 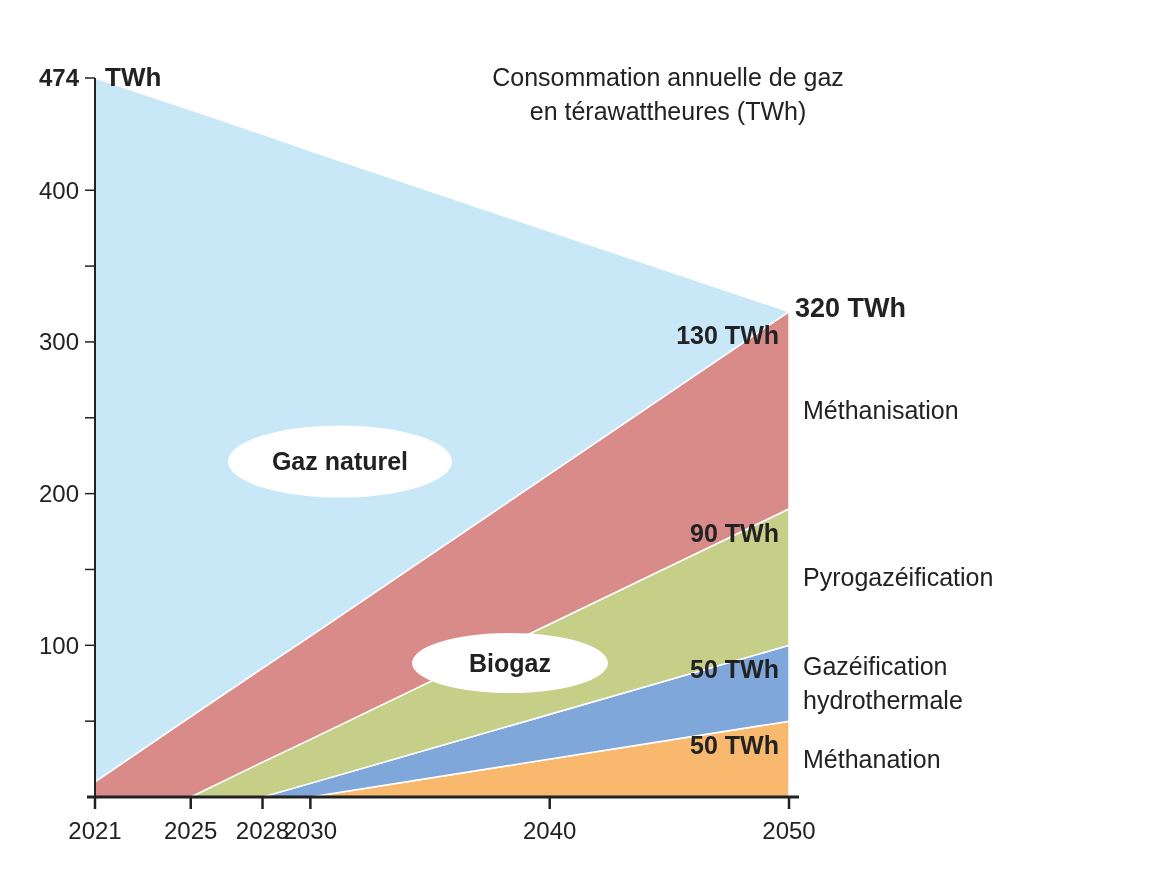 I want to click on x-tick-label: 2025, so click(x=191, y=830).